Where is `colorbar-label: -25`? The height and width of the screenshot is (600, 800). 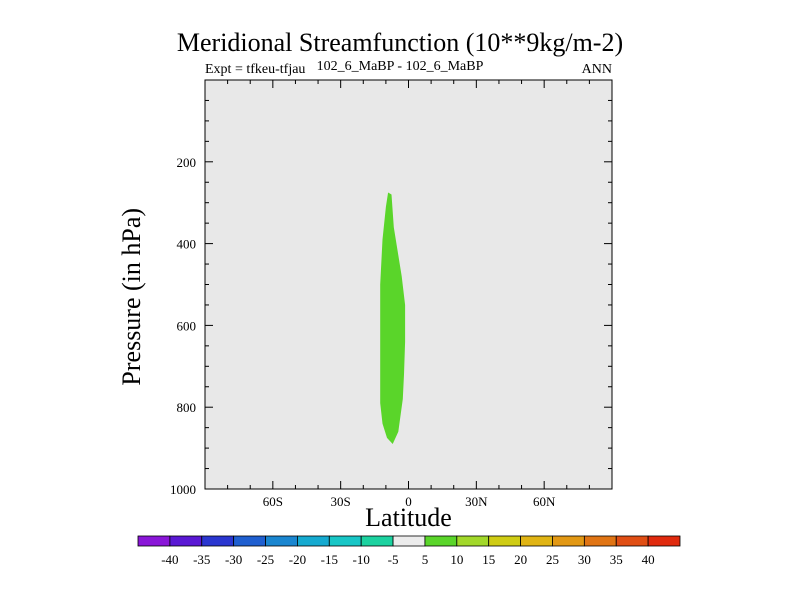
colorbar-label: -25 is located at coordinates (265, 559).